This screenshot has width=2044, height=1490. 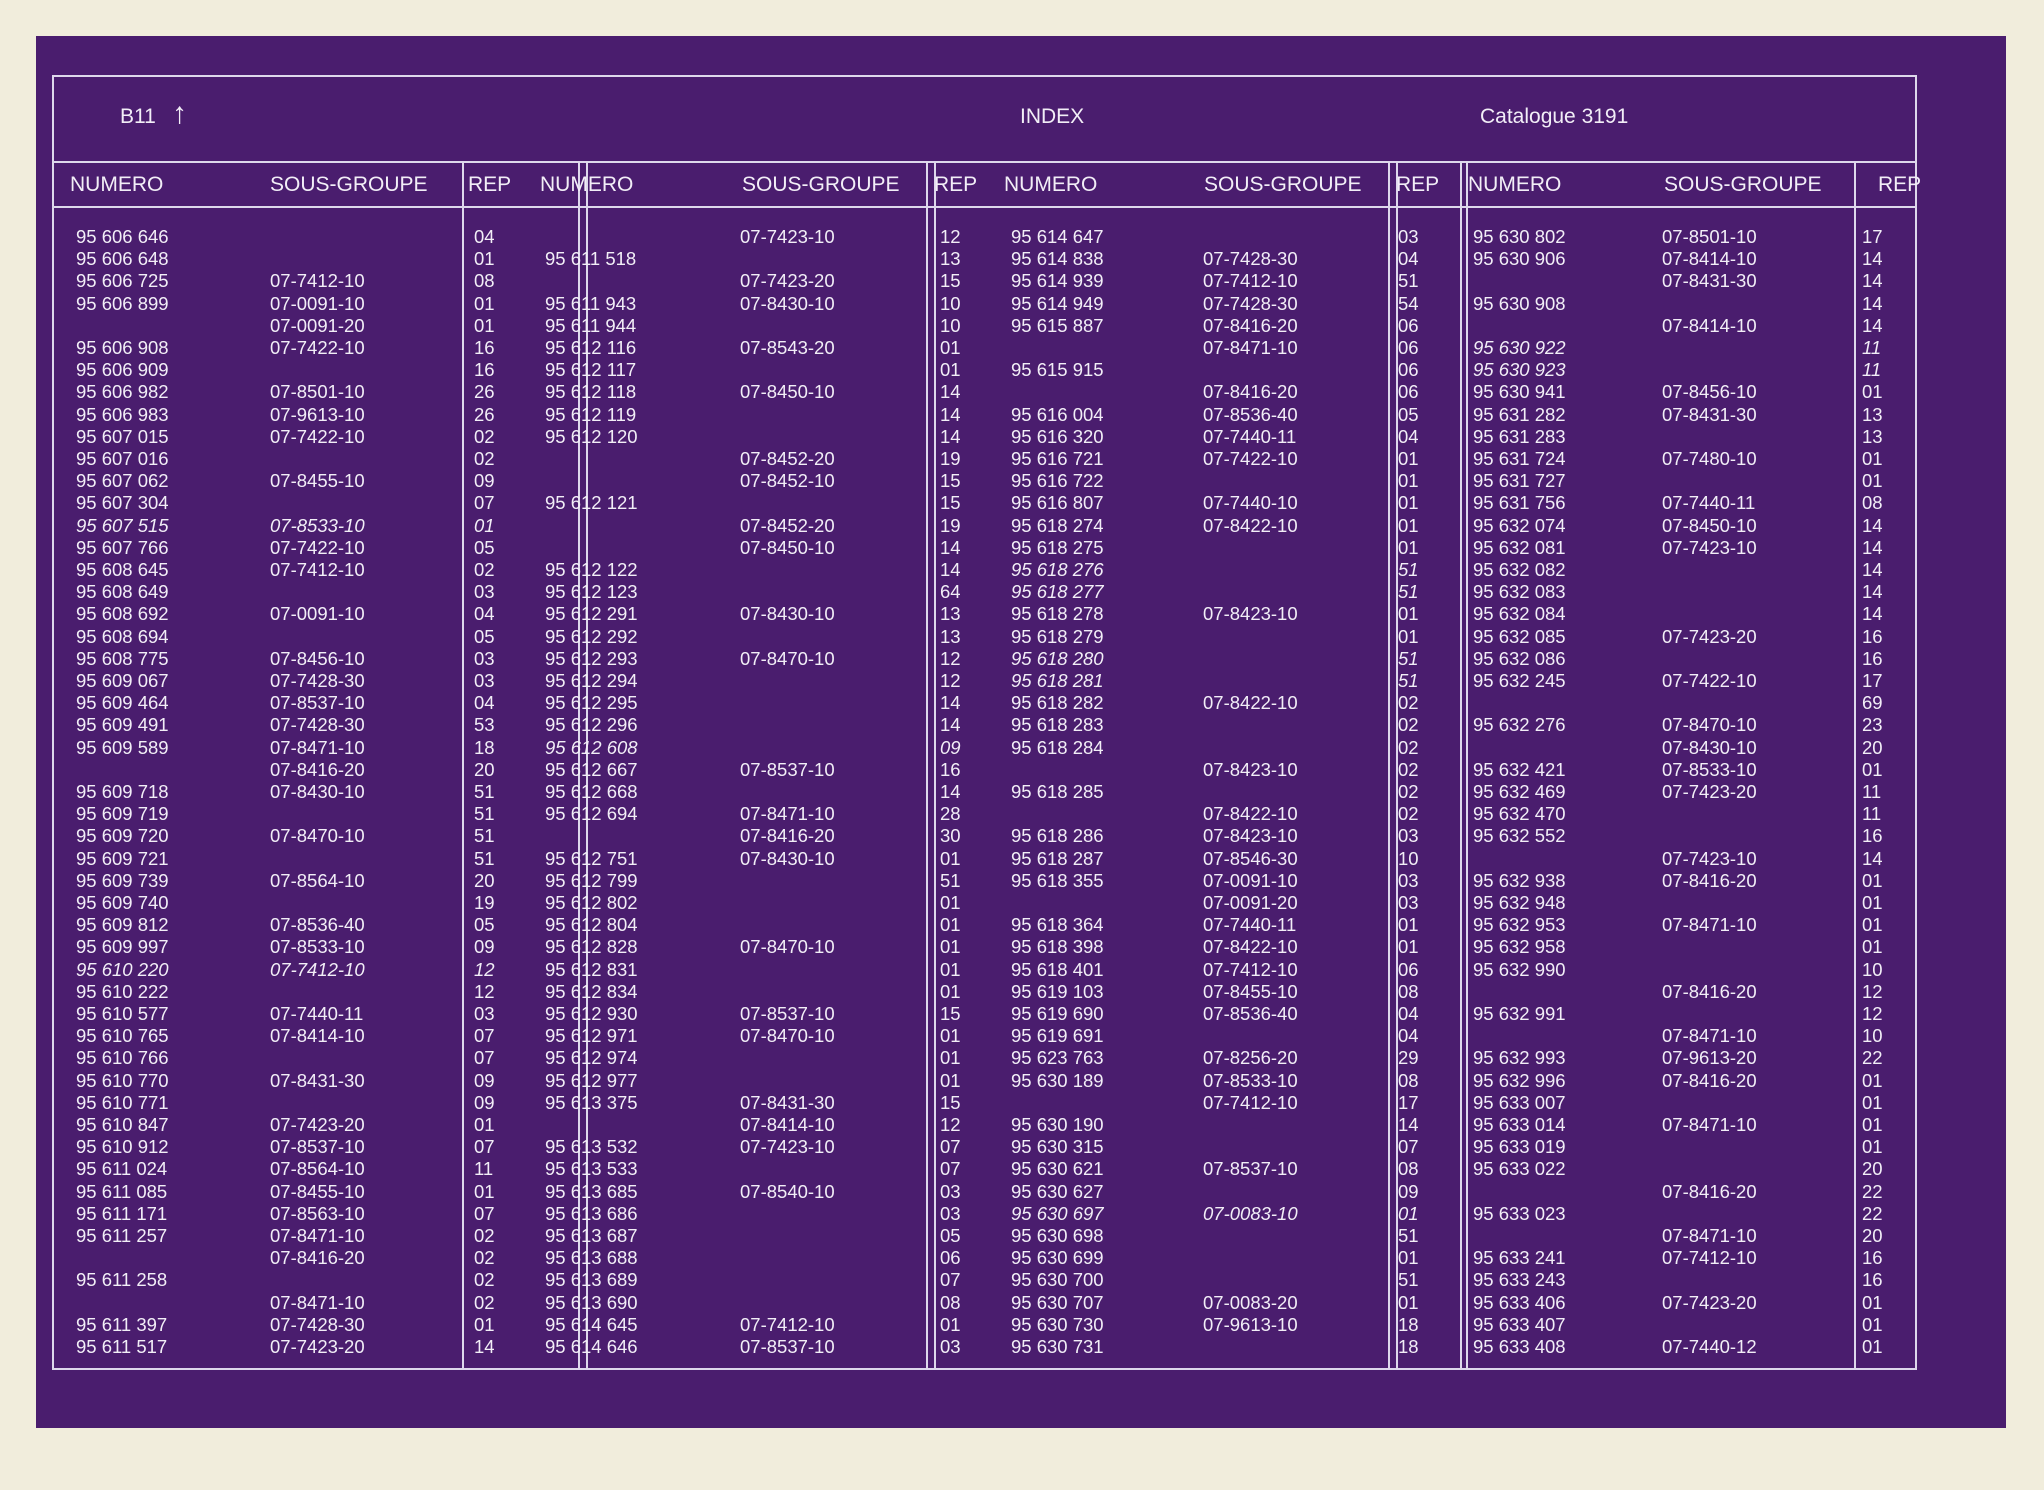 I want to click on numero-cell: 95 632 421, so click(x=1519, y=769).